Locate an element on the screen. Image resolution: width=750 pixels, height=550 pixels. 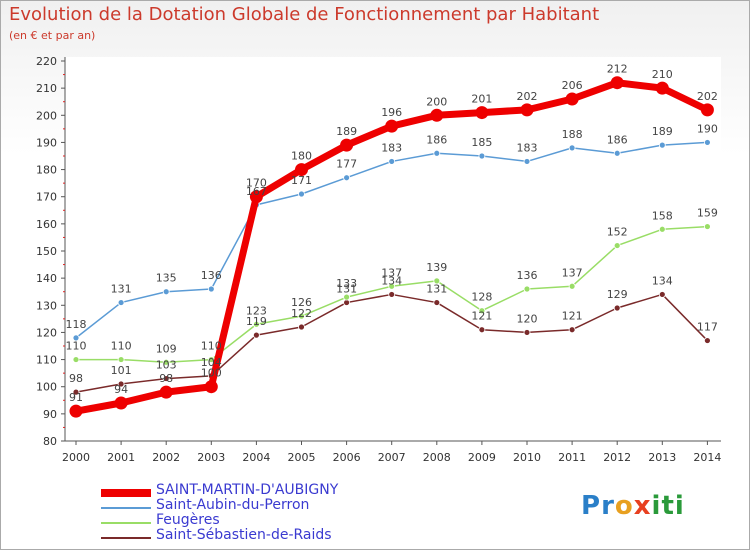
x-tick-label: 2014 is located at coordinates (707, 457).